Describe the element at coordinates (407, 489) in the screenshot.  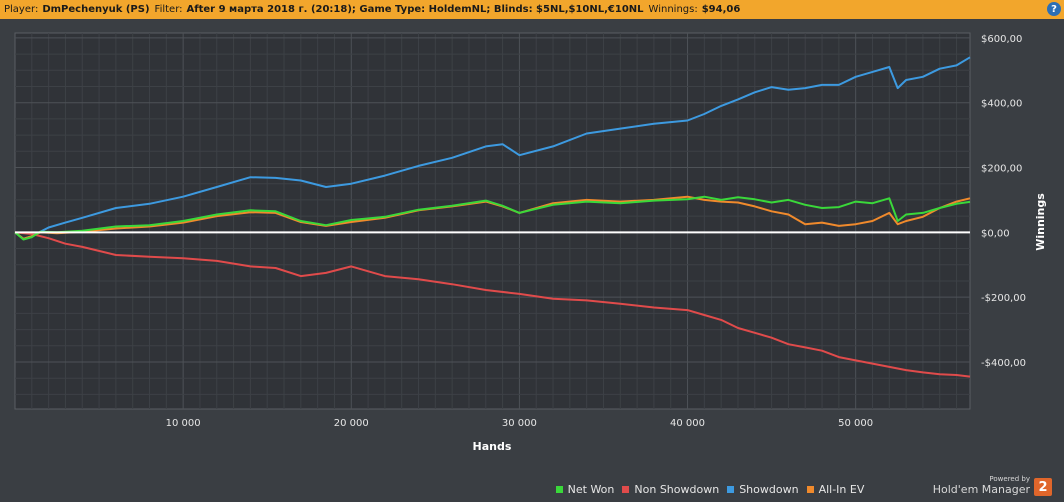
I see `legend-item-net-won: Net Won` at that location.